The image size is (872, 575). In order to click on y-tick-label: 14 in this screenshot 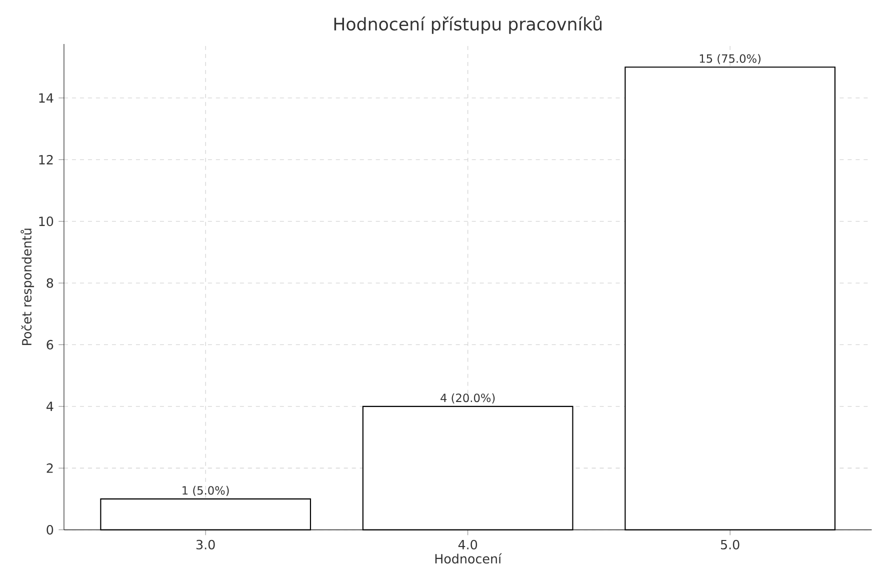, I will do `click(46, 98)`.